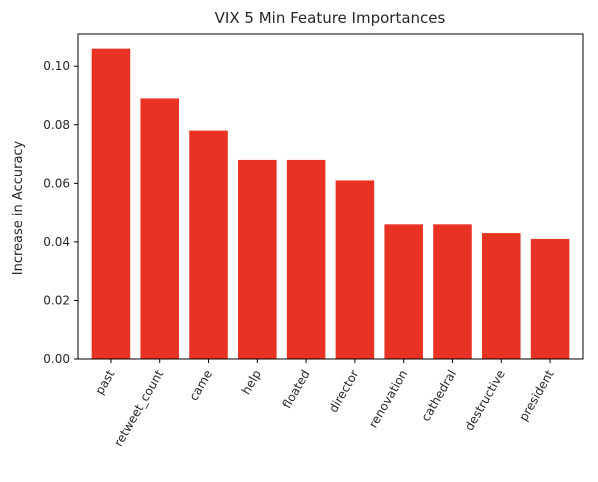 The height and width of the screenshot is (482, 598). I want to click on bar-director, so click(355, 269).